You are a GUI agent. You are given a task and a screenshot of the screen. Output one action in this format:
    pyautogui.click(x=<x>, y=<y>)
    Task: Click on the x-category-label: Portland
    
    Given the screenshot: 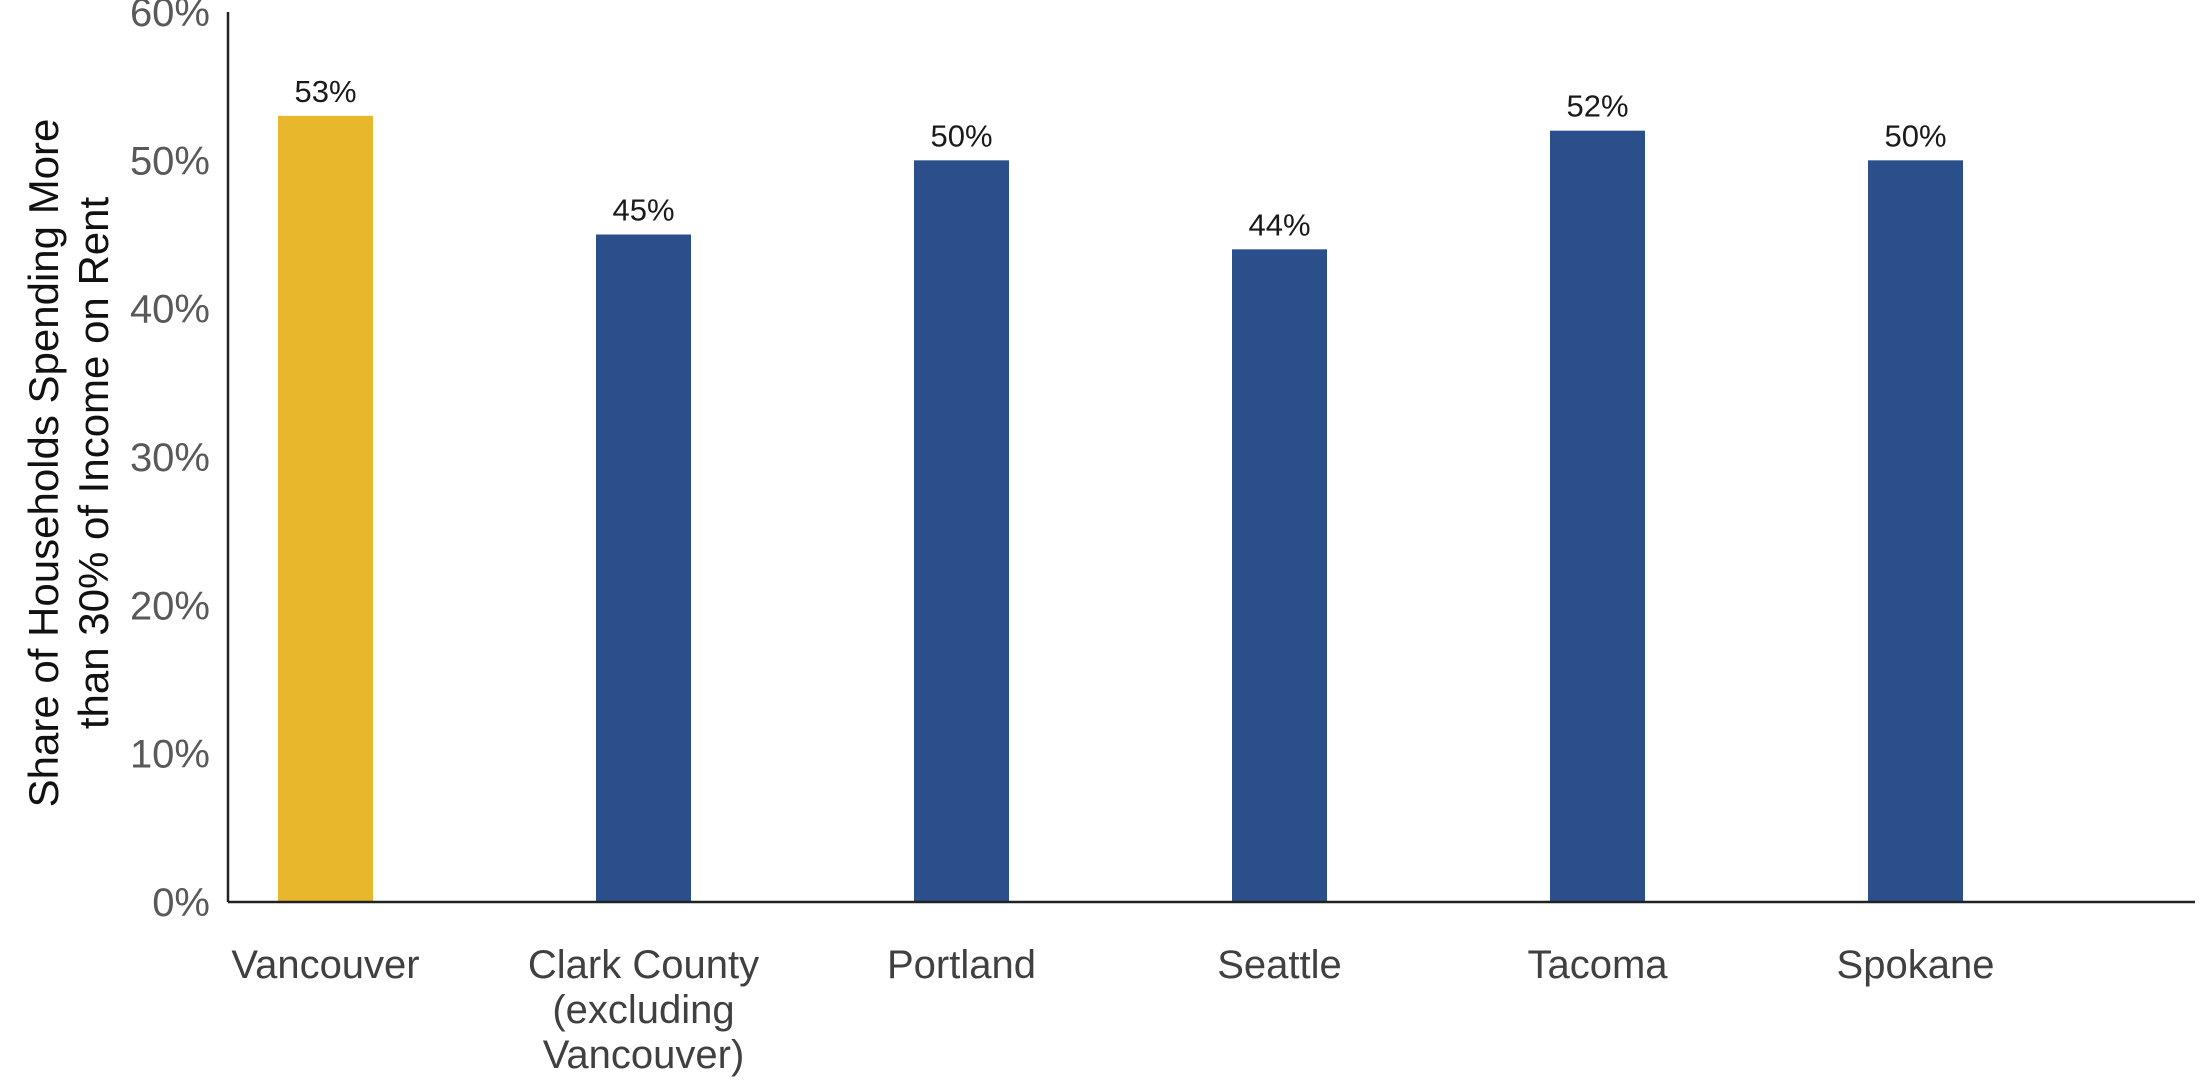 What is the action you would take?
    pyautogui.click(x=961, y=965)
    